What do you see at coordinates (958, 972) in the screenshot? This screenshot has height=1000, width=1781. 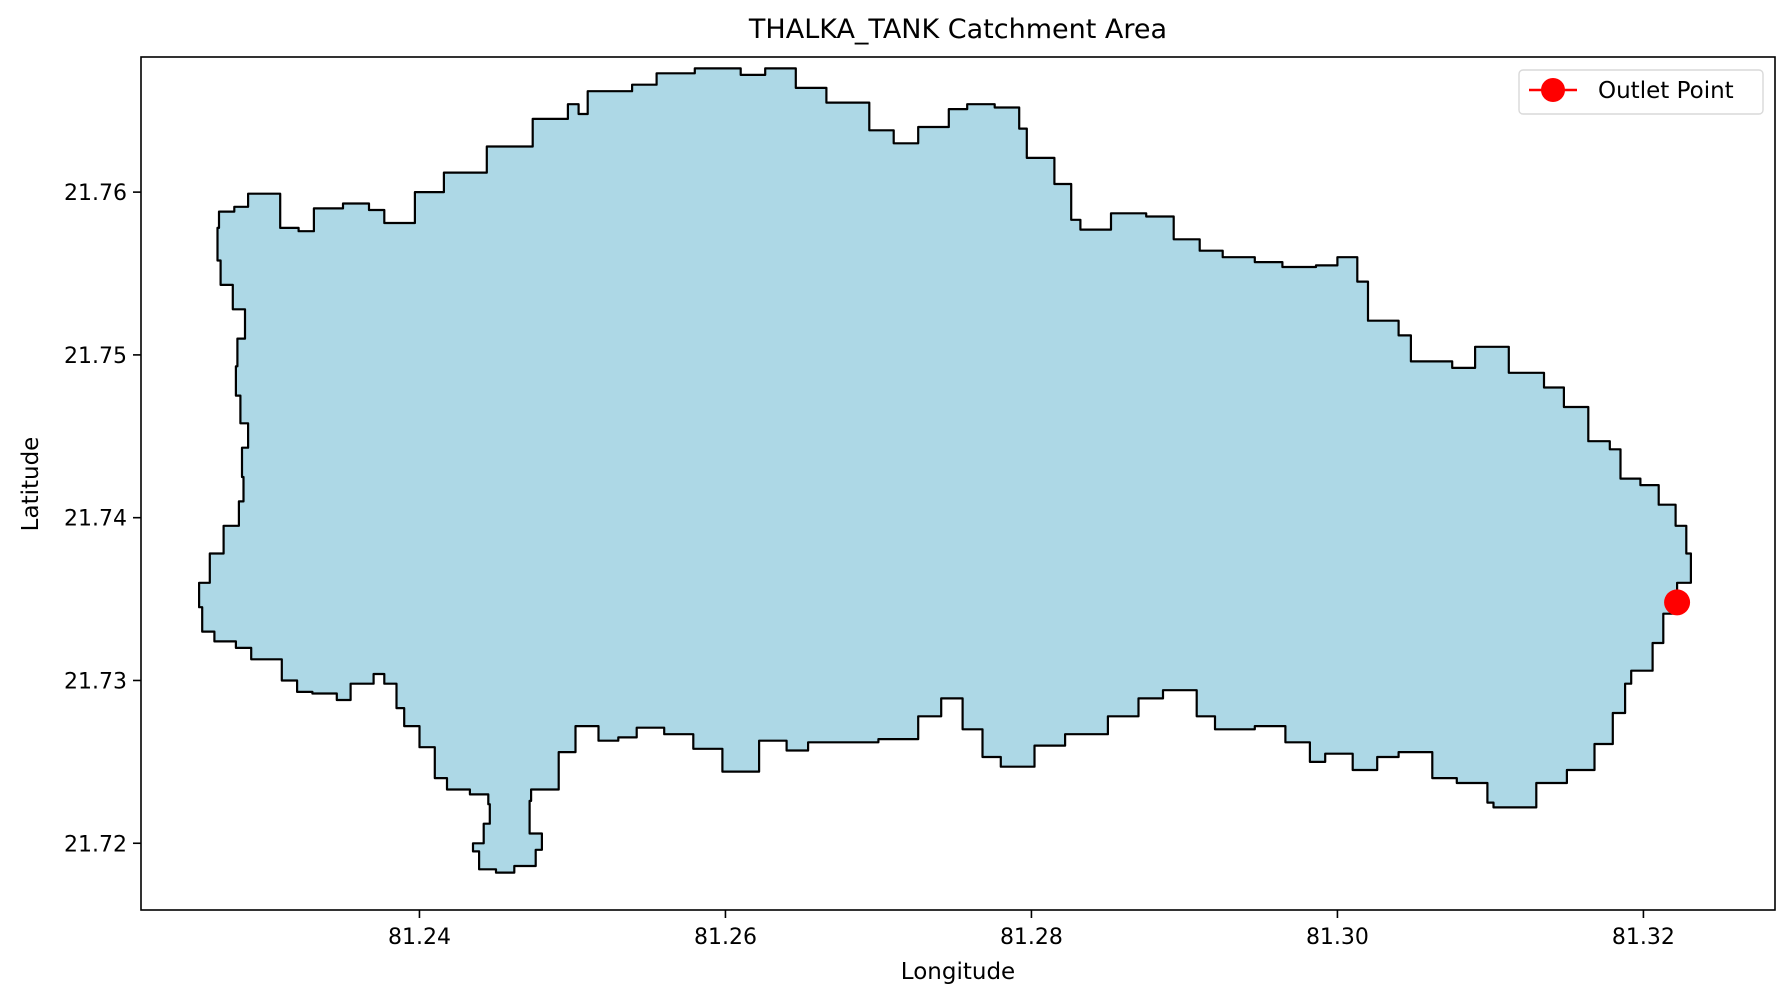 I see `x-axis-label: Longitude` at bounding box center [958, 972].